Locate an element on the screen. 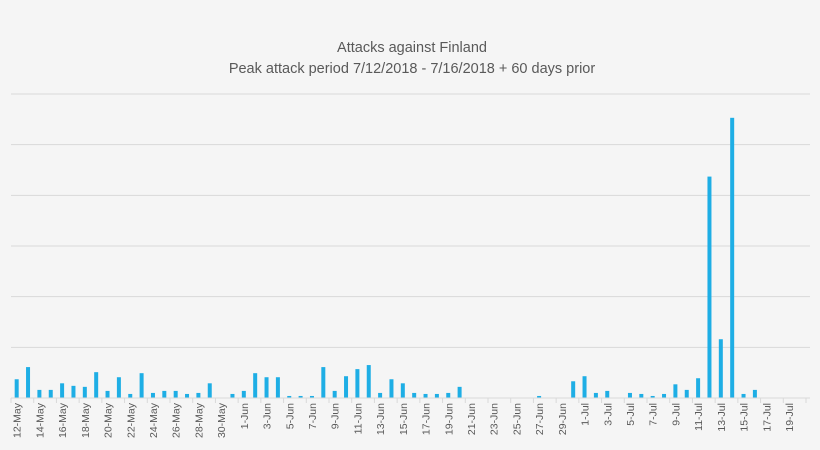 This screenshot has height=450, width=820. x-tick-label: 7-Jul is located at coordinates (654, 414).